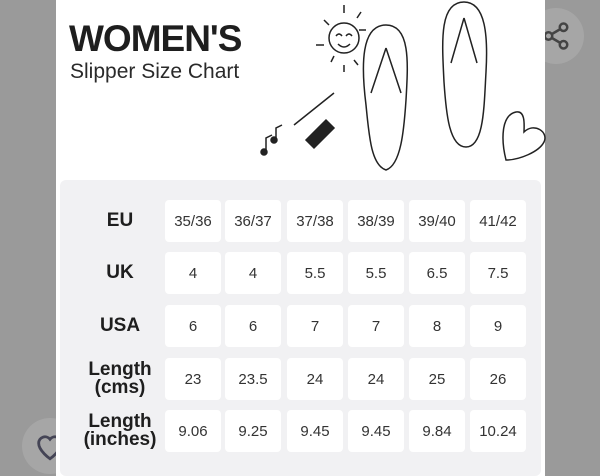 This screenshot has height=476, width=600. What do you see at coordinates (437, 379) in the screenshot?
I see `table-cell: 25` at bounding box center [437, 379].